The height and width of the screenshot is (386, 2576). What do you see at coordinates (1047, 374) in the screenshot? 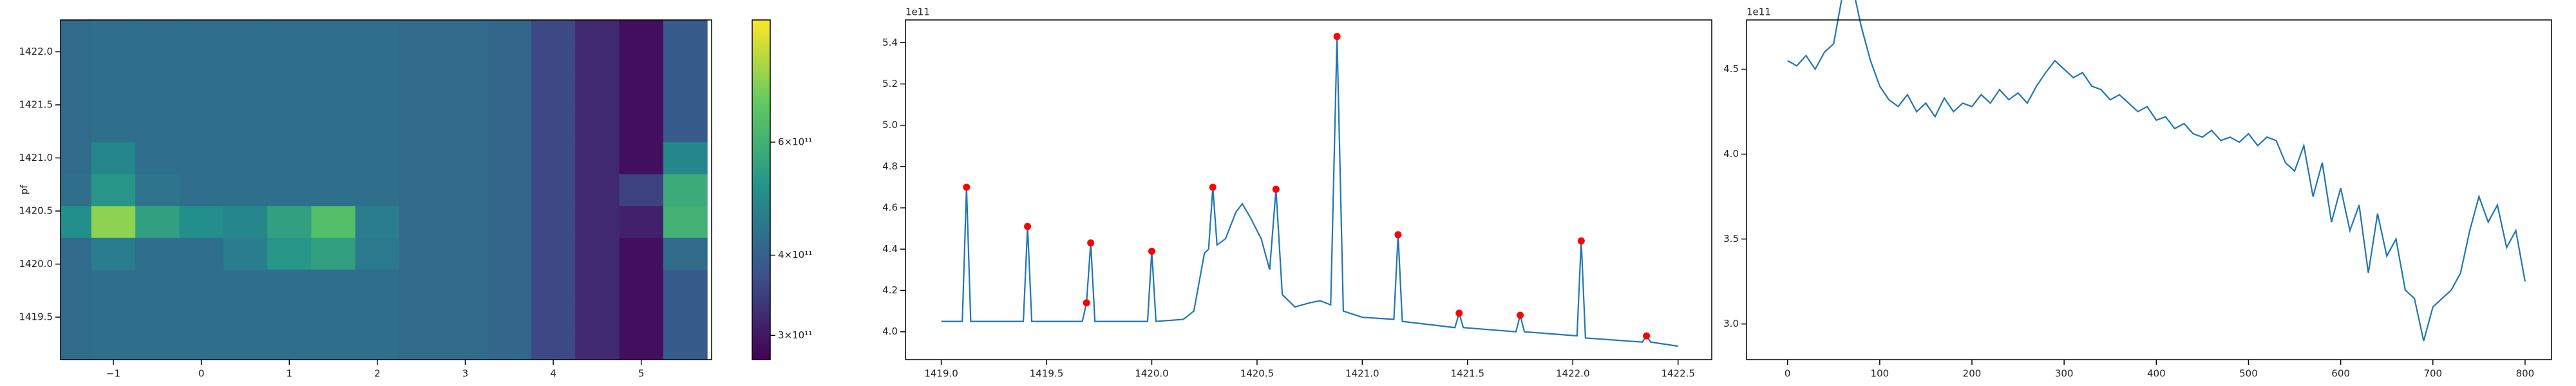
I see `x-tick-label: 1419.5` at bounding box center [1047, 374].